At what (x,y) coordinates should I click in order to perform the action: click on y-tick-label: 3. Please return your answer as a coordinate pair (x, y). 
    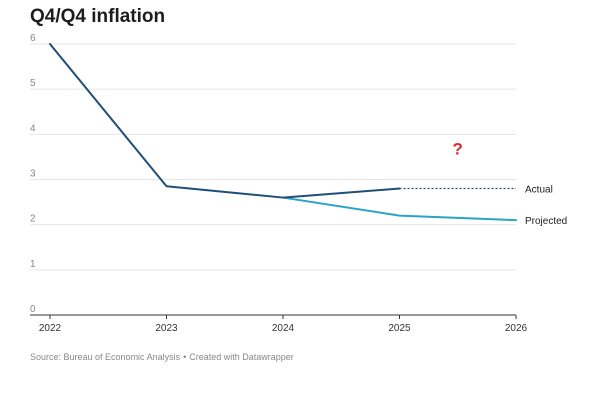
    Looking at the image, I should click on (33, 174).